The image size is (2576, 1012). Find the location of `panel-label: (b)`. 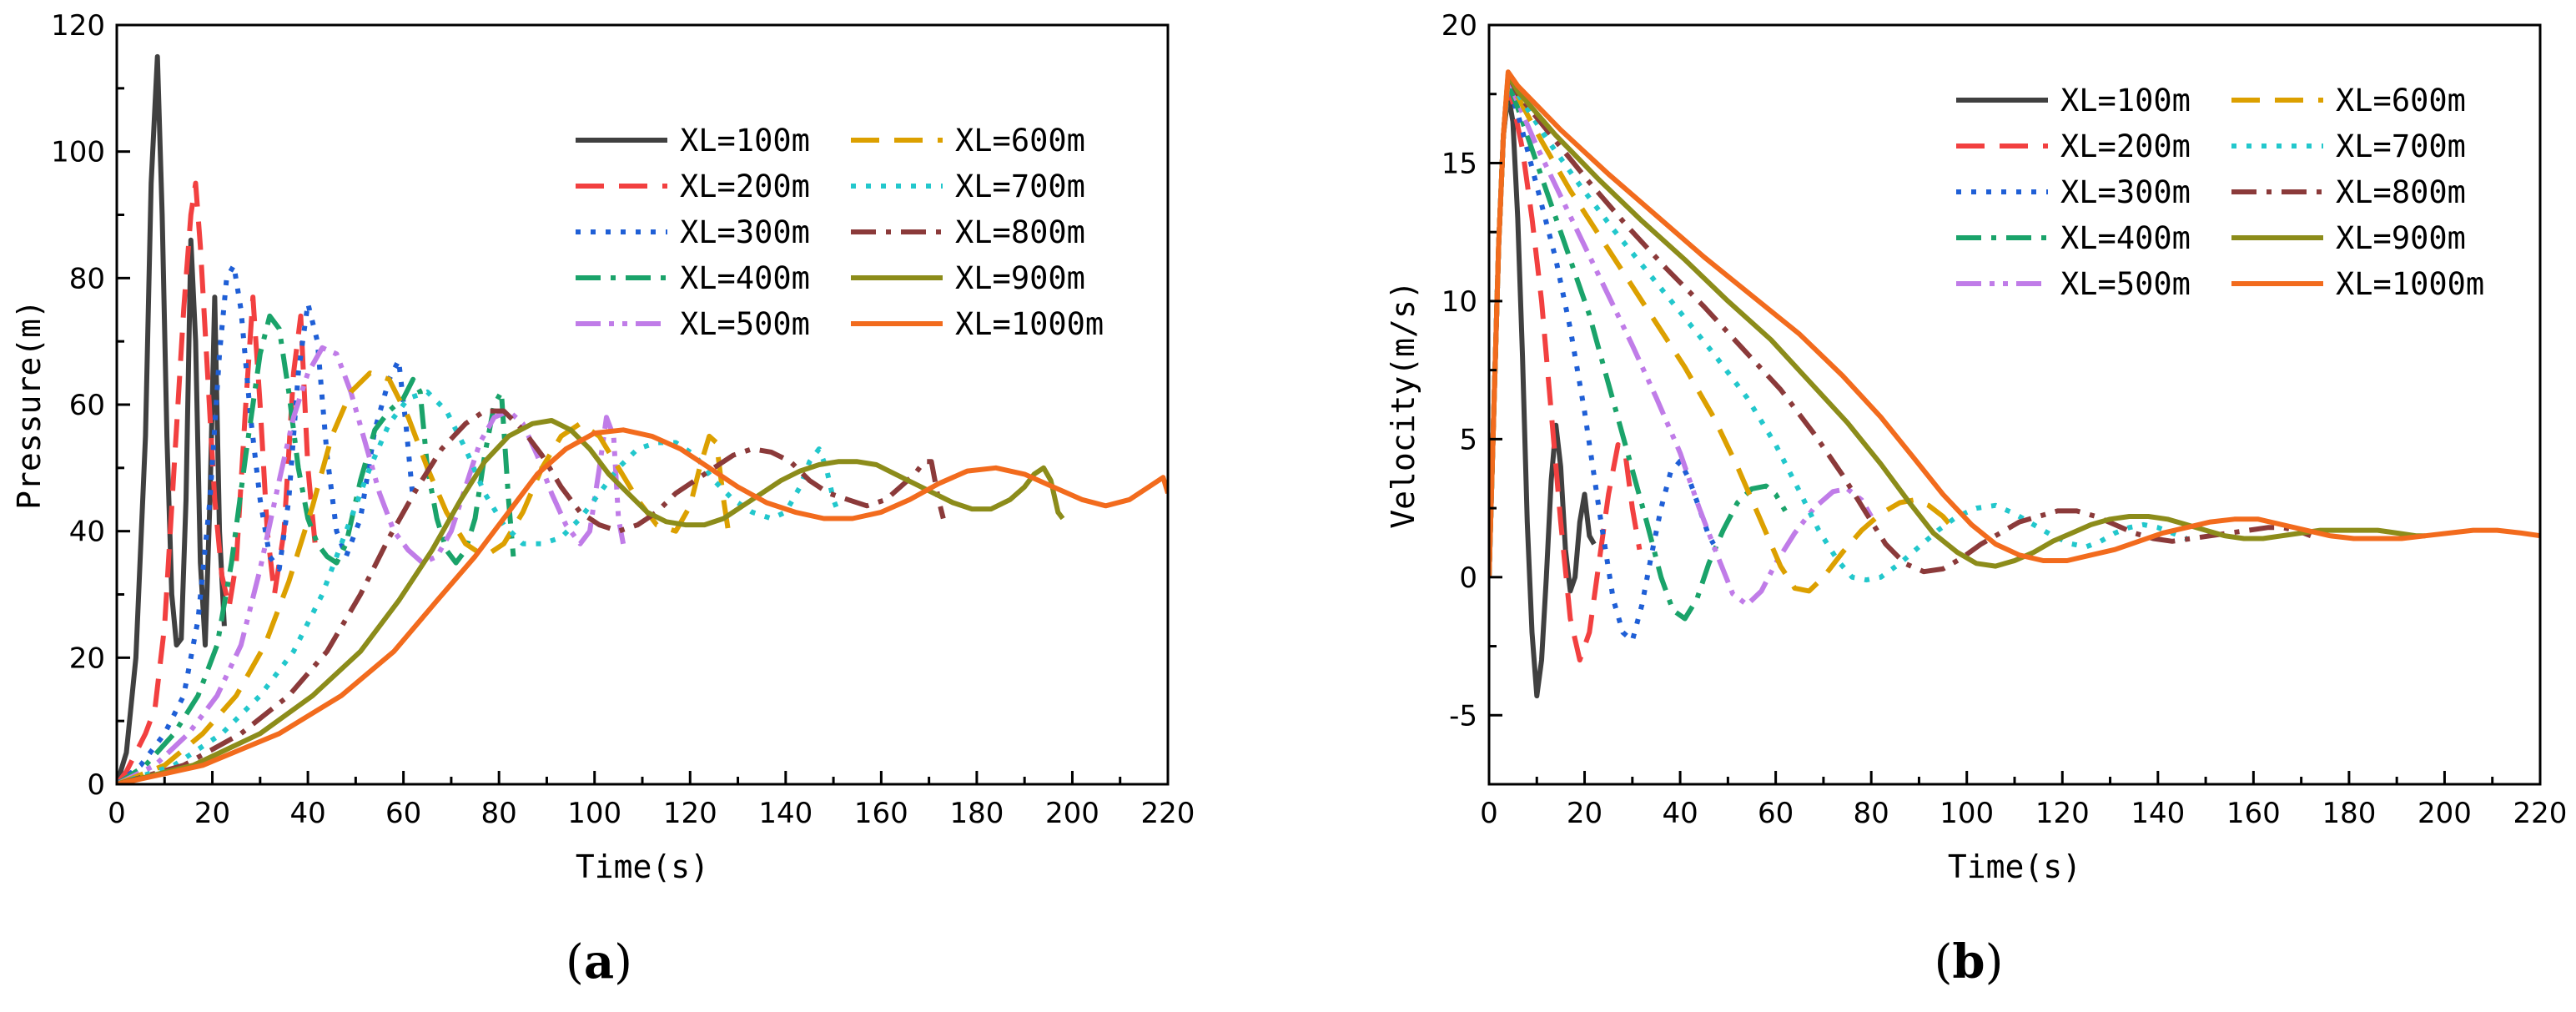

panel-label: (b) is located at coordinates (1969, 962).